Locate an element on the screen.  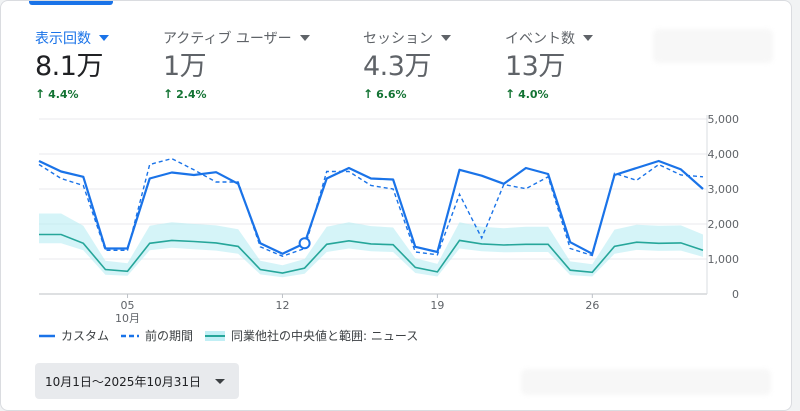
solid-line-swatch is located at coordinates (47, 336).